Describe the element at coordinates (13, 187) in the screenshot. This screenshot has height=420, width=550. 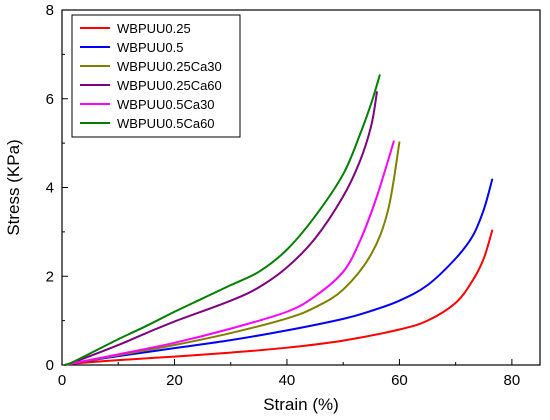
I see `y-axis-title: Stress (KPa)` at that location.